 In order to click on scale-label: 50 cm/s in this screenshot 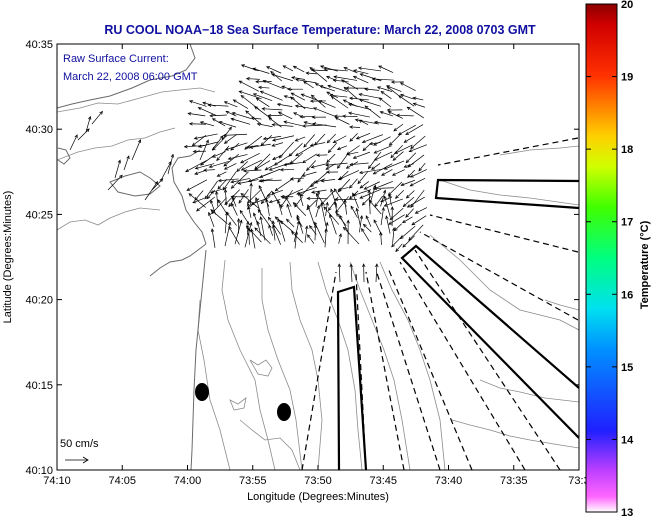, I will do `click(79, 444)`.